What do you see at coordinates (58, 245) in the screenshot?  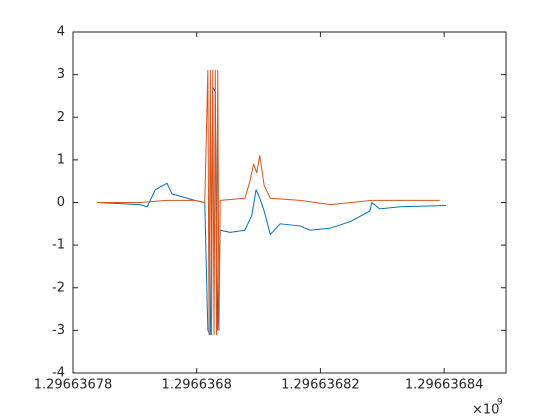 I see `y-tick-label: -1` at bounding box center [58, 245].